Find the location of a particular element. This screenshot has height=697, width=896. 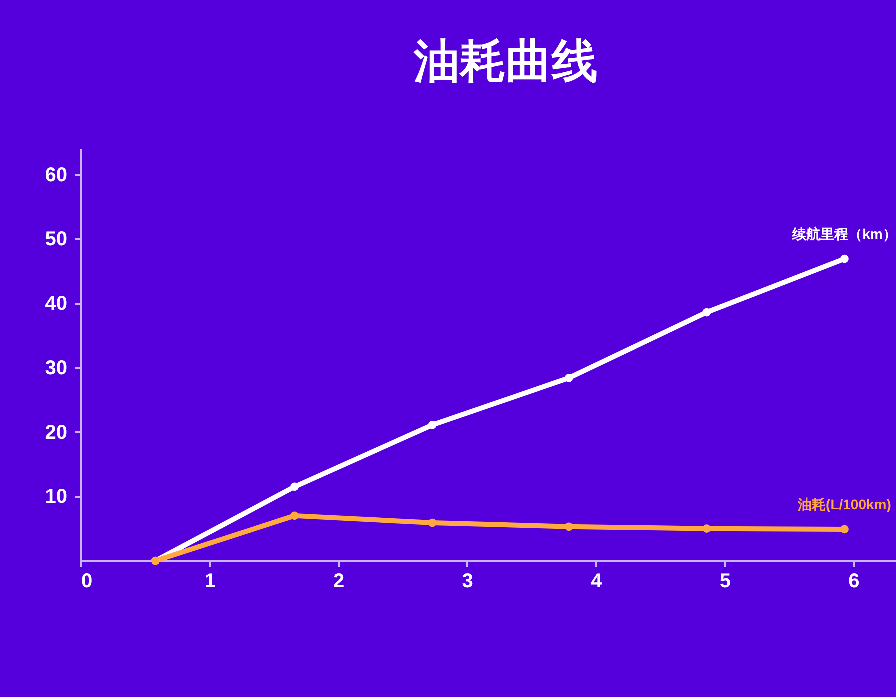

y-tick-label: 40 is located at coordinates (56, 304).